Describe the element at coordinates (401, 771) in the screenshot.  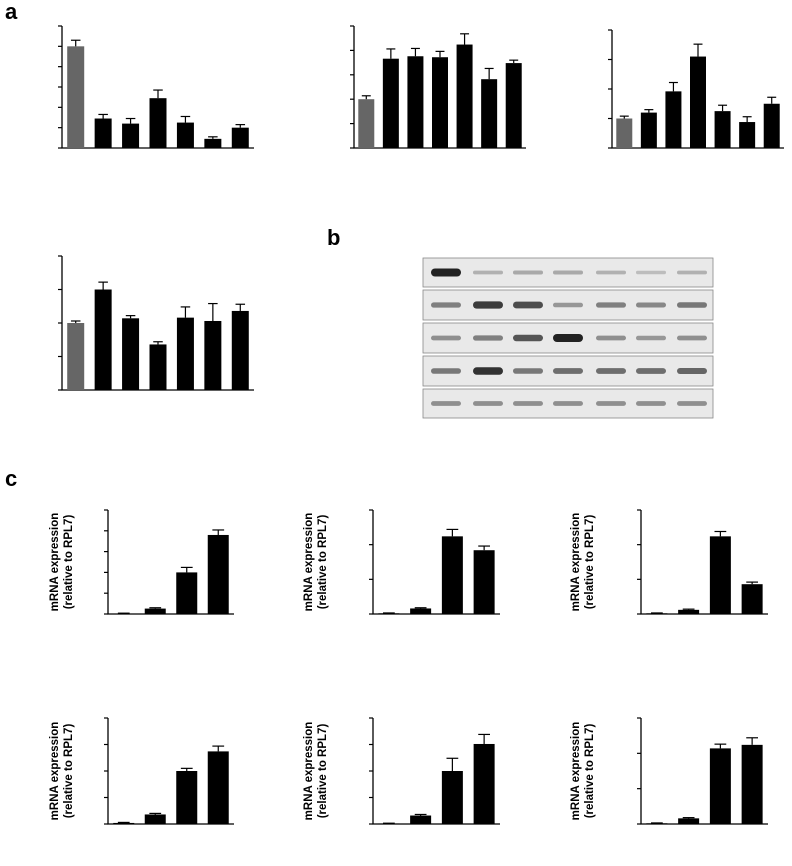
I see `chart-g08: mRNA expression (relative to RPL7)` at that location.